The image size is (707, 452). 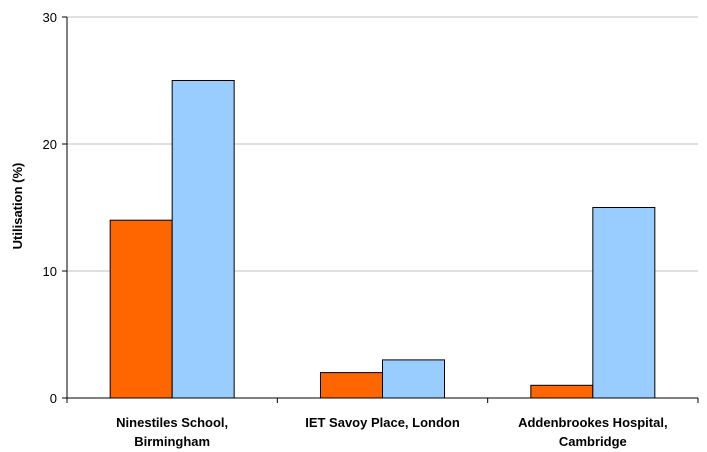 What do you see at coordinates (172, 432) in the screenshot?
I see `x-category-label: Ninestiles School, Birmingham` at bounding box center [172, 432].